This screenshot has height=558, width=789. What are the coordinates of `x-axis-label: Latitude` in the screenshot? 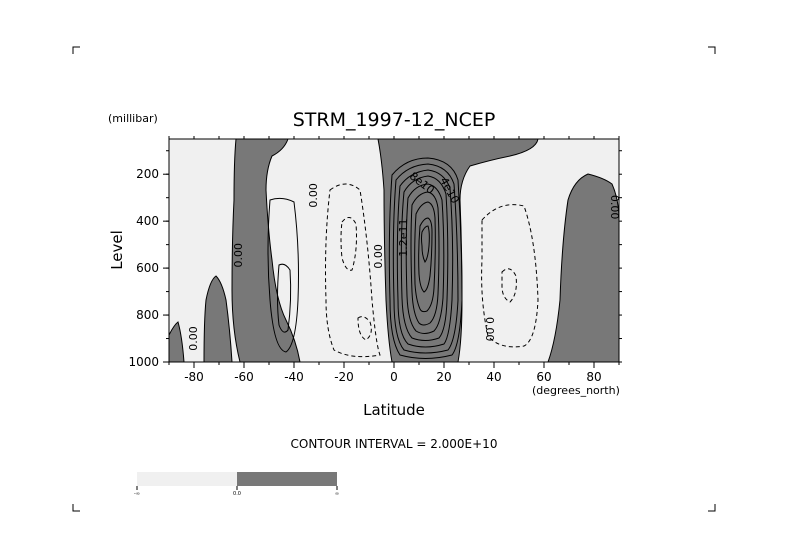 It's located at (394, 410).